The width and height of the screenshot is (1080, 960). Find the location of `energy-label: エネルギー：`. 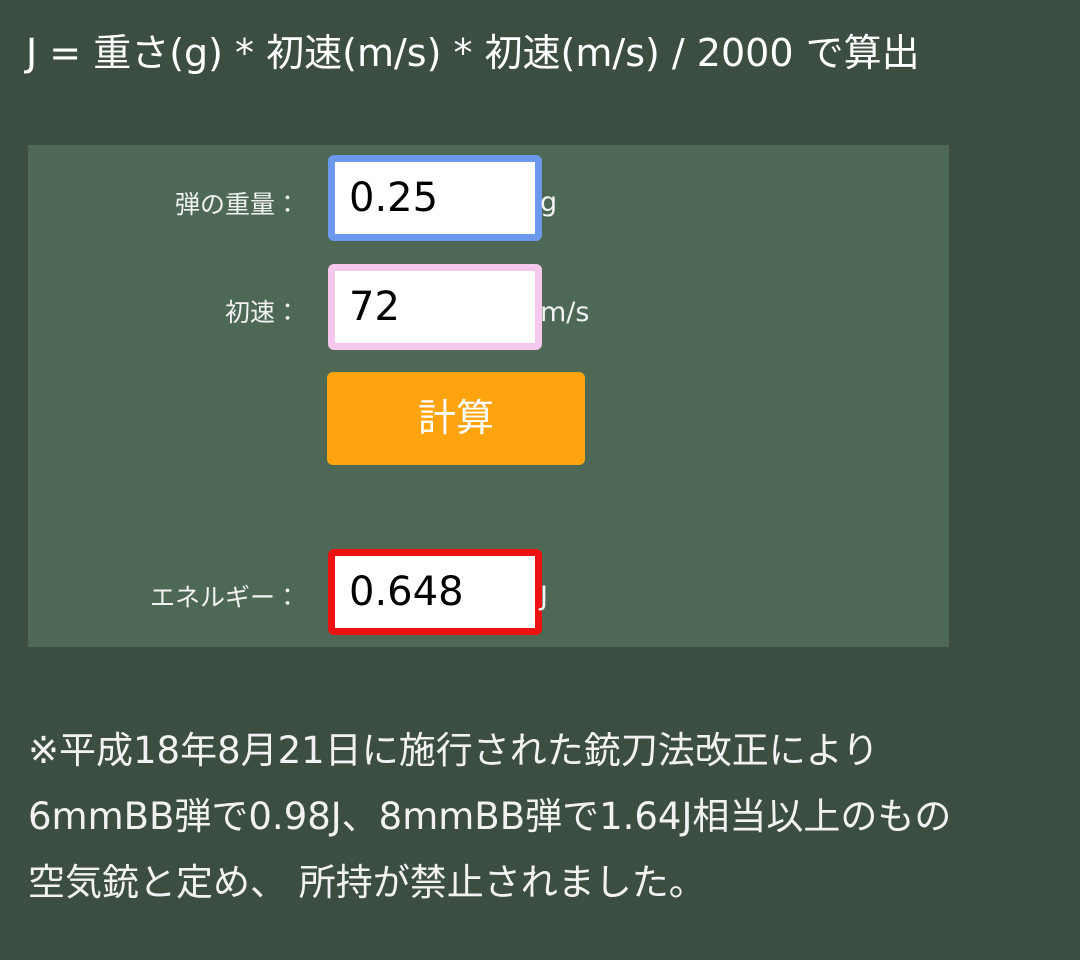

energy-label: エネルギー： is located at coordinates (224, 597).